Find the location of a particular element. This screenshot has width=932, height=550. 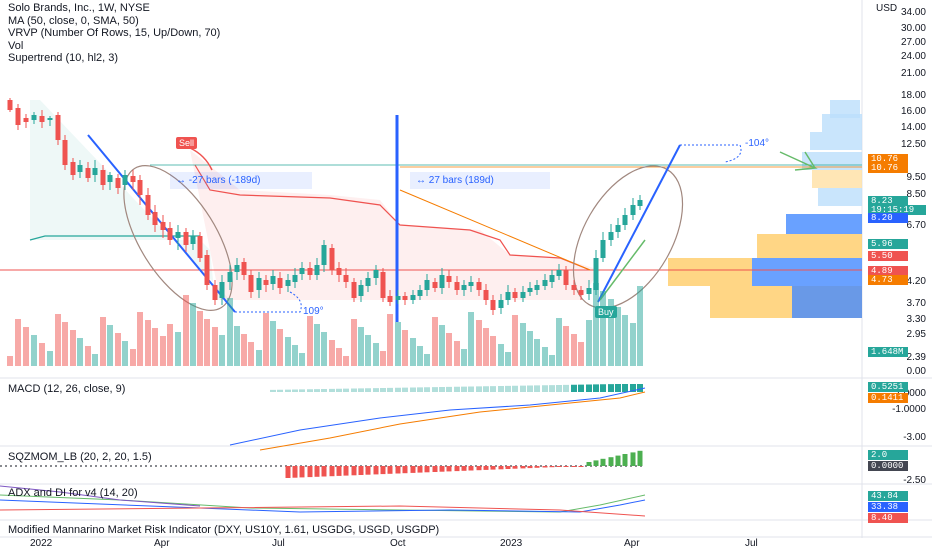

mmri-badge-1: 8.40 is located at coordinates (888, 518).